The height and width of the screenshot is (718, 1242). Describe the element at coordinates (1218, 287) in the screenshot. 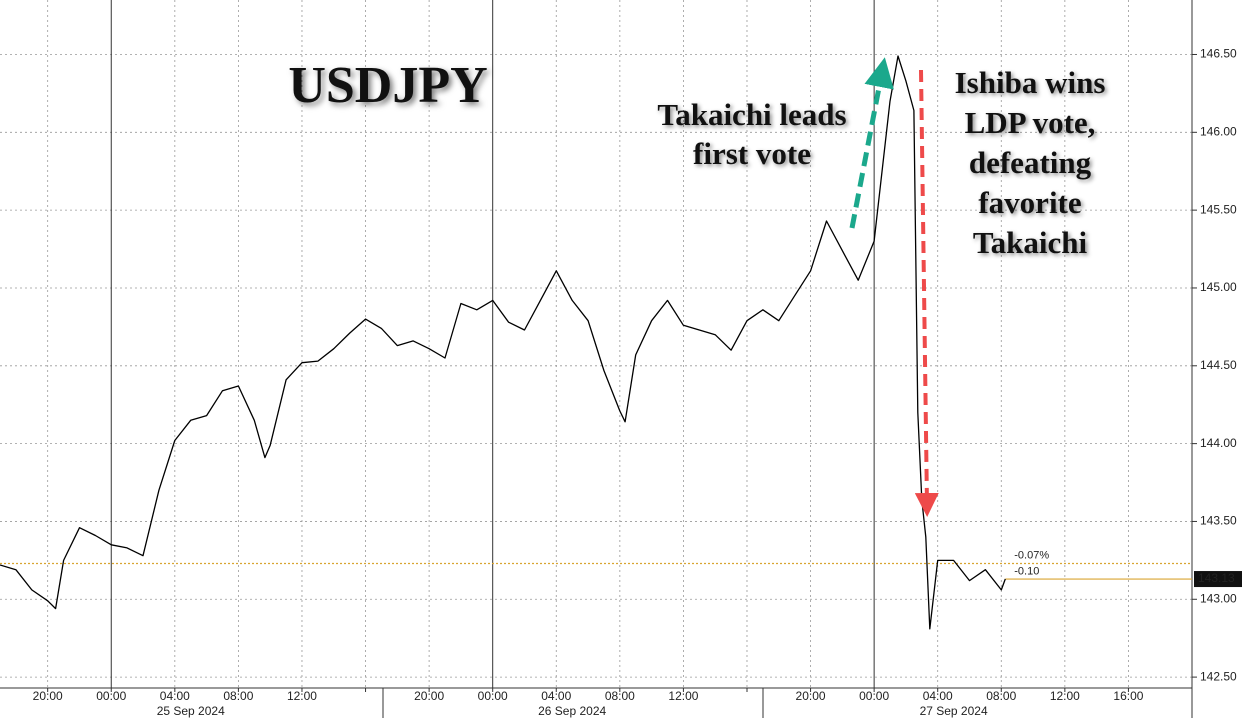

I see `y-tick-label: 145.00` at that location.